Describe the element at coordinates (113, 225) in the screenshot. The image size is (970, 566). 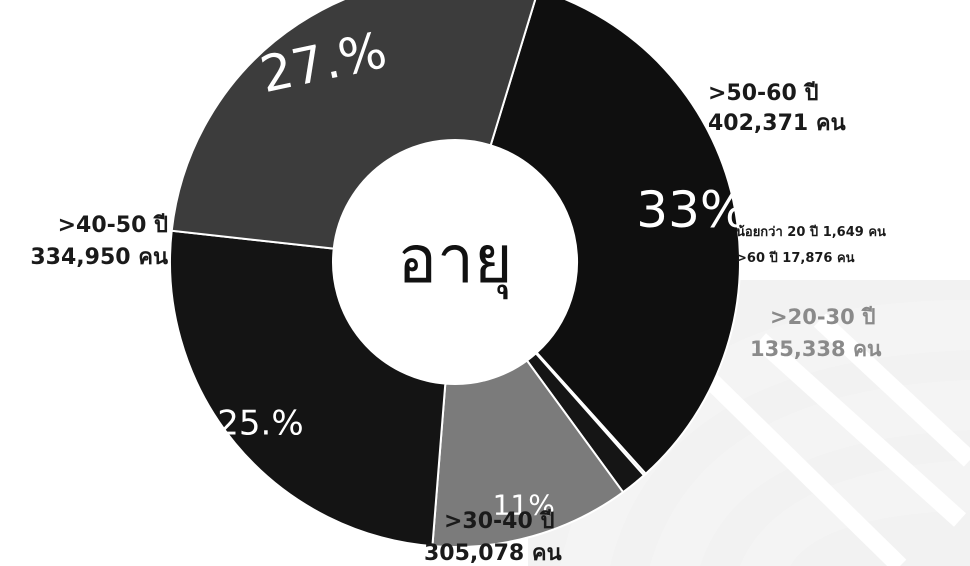
I see `label-40-50: >40-50 ปี` at that location.